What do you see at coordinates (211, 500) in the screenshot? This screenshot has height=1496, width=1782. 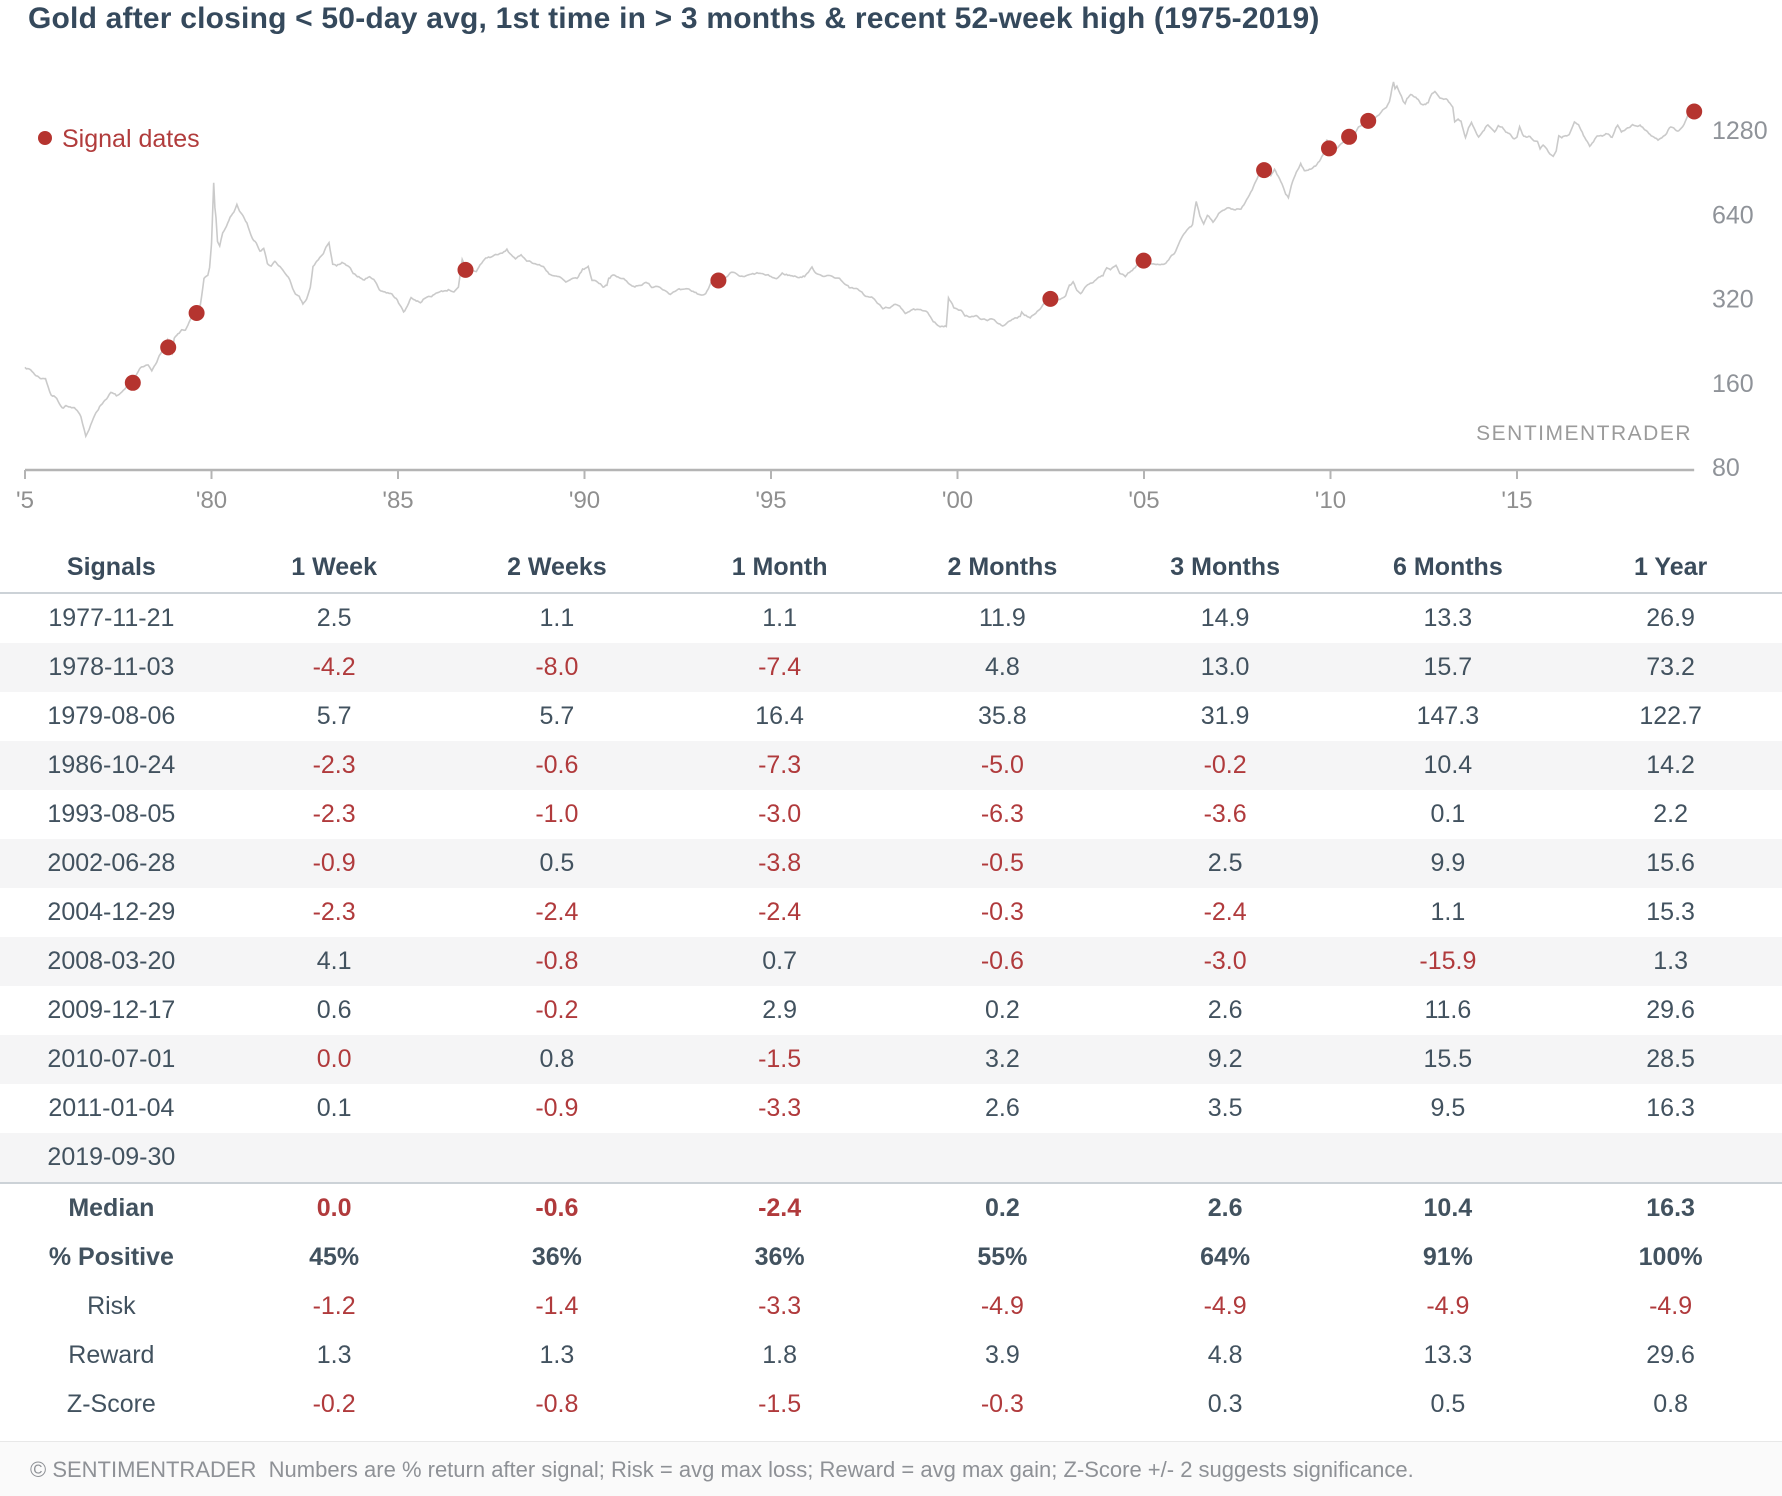 I see `x-axis-tick-label: '80` at bounding box center [211, 500].